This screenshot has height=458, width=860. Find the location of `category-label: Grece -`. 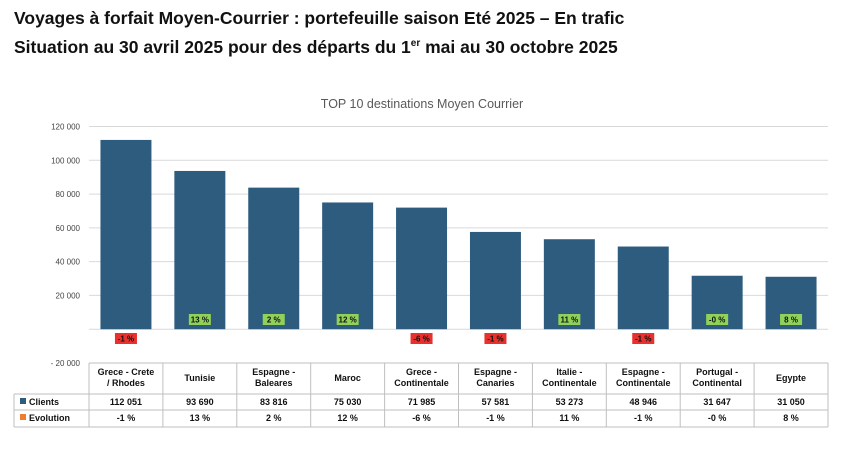

category-label: Grece - is located at coordinates (421, 372).